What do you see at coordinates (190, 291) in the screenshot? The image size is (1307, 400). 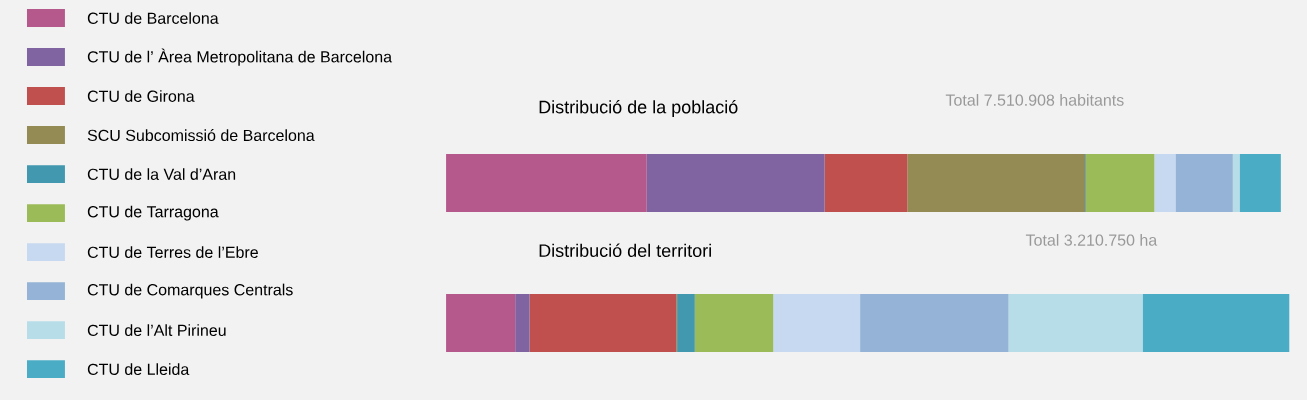 I see `legend-label: CTU de Comarques Centrals` at bounding box center [190, 291].